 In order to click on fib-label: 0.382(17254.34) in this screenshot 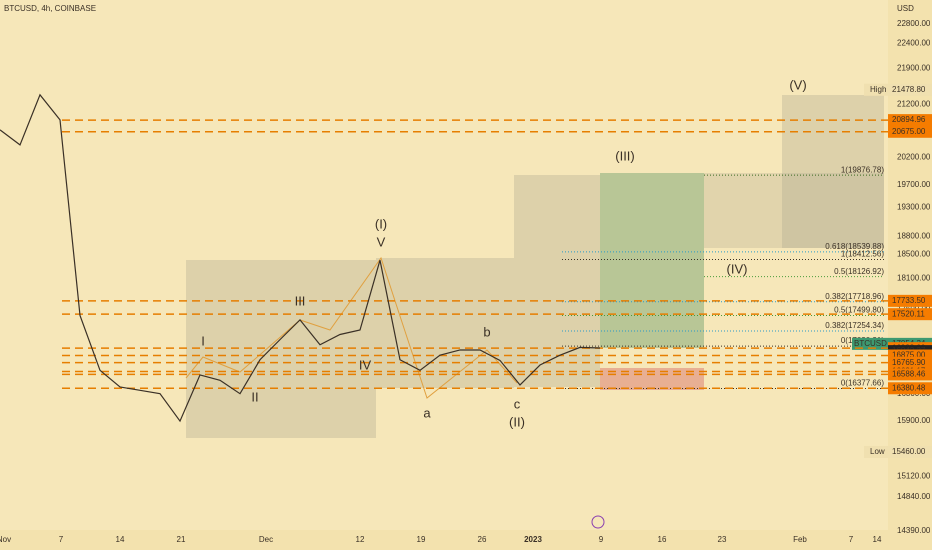, I will do `click(854, 325)`.